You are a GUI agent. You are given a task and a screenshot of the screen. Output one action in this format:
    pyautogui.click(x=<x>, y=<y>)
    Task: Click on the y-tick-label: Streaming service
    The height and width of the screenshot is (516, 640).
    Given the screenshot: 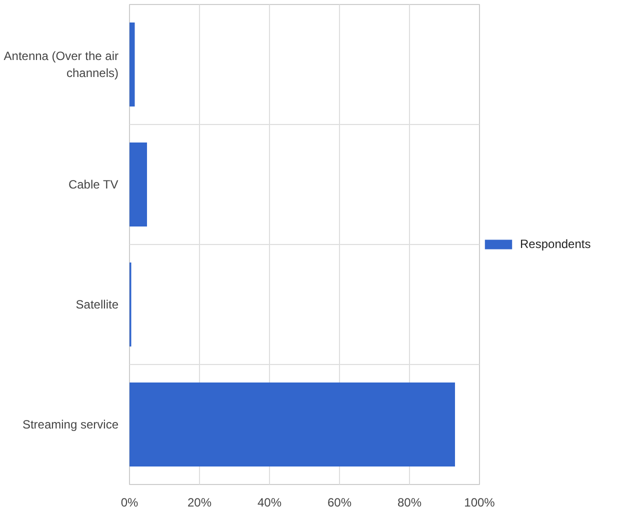 What is the action you would take?
    pyautogui.click(x=70, y=425)
    